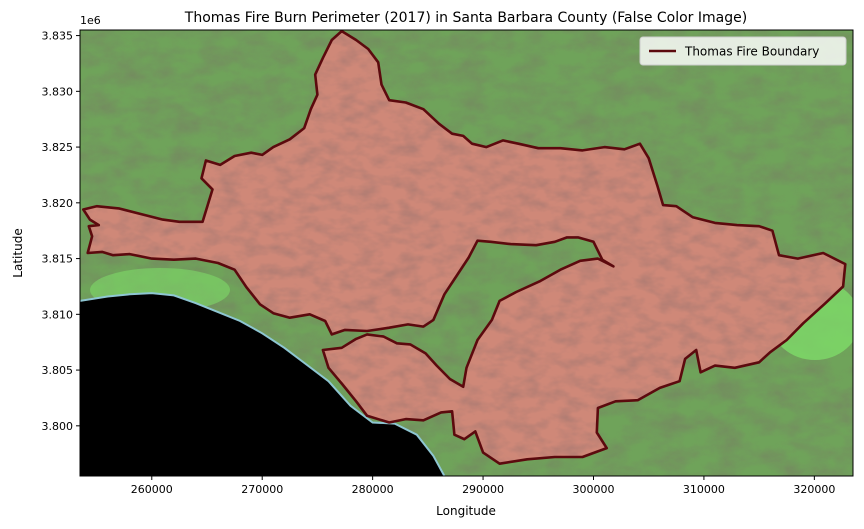  I want to click on y-tick-label: 3.810, so click(58, 314).